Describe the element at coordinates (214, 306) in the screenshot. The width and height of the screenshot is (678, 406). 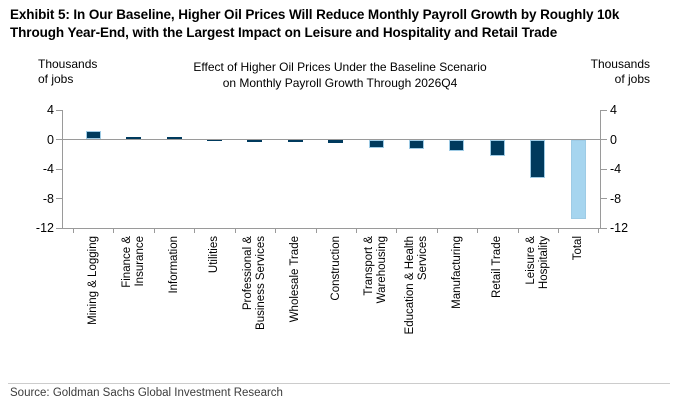
I see `x-axis-label: Utilities` at that location.